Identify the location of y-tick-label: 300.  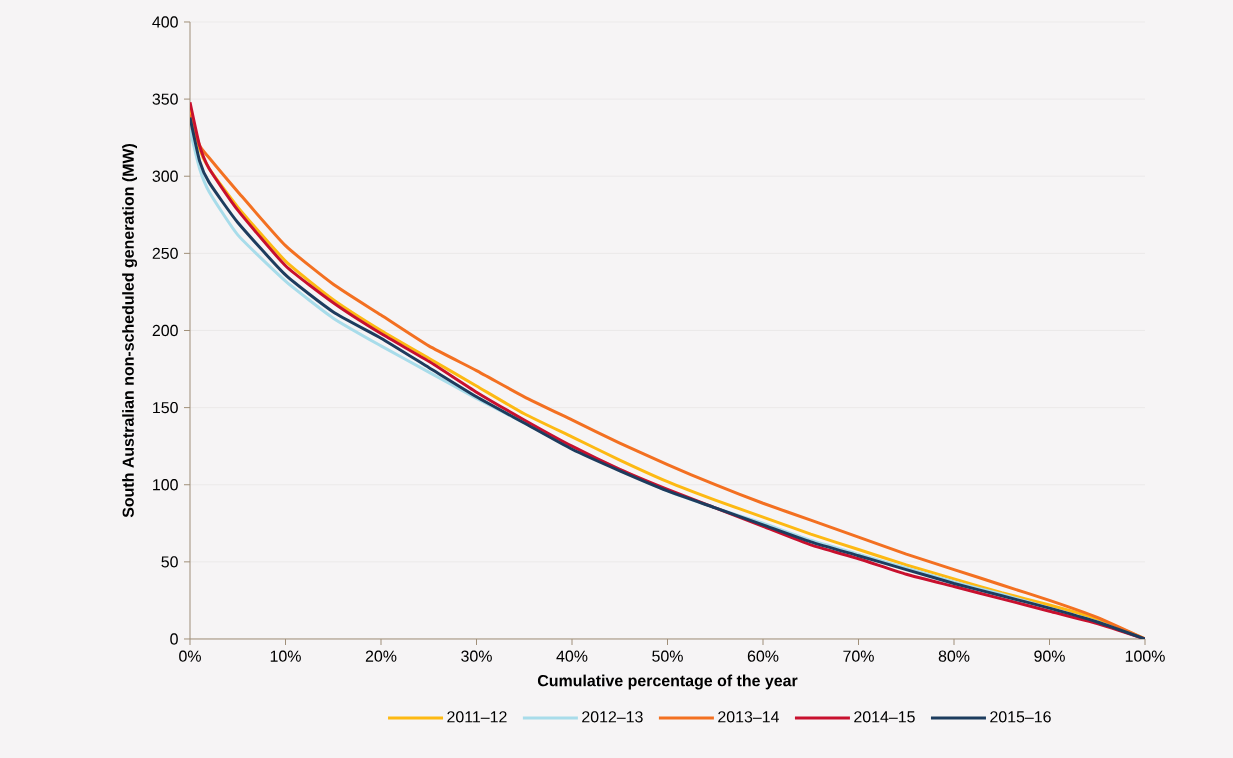
(165, 176).